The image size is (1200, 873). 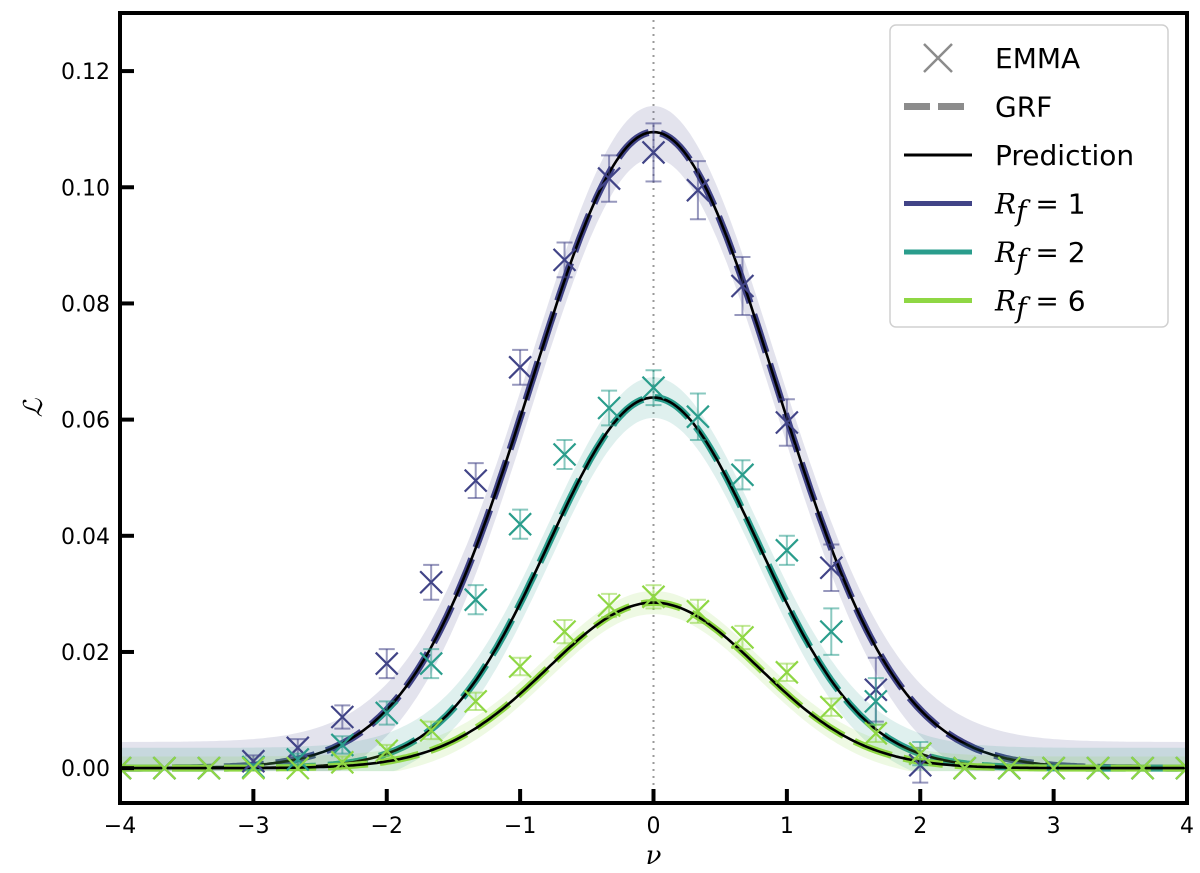 I want to click on y-tick-label: 0.00, so click(x=85, y=769).